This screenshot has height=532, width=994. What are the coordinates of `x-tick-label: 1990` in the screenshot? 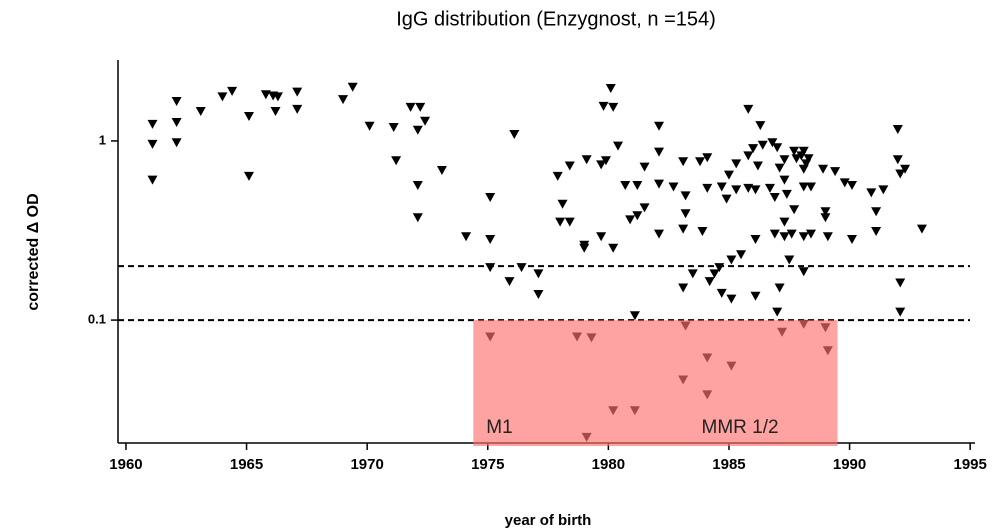 It's located at (849, 464).